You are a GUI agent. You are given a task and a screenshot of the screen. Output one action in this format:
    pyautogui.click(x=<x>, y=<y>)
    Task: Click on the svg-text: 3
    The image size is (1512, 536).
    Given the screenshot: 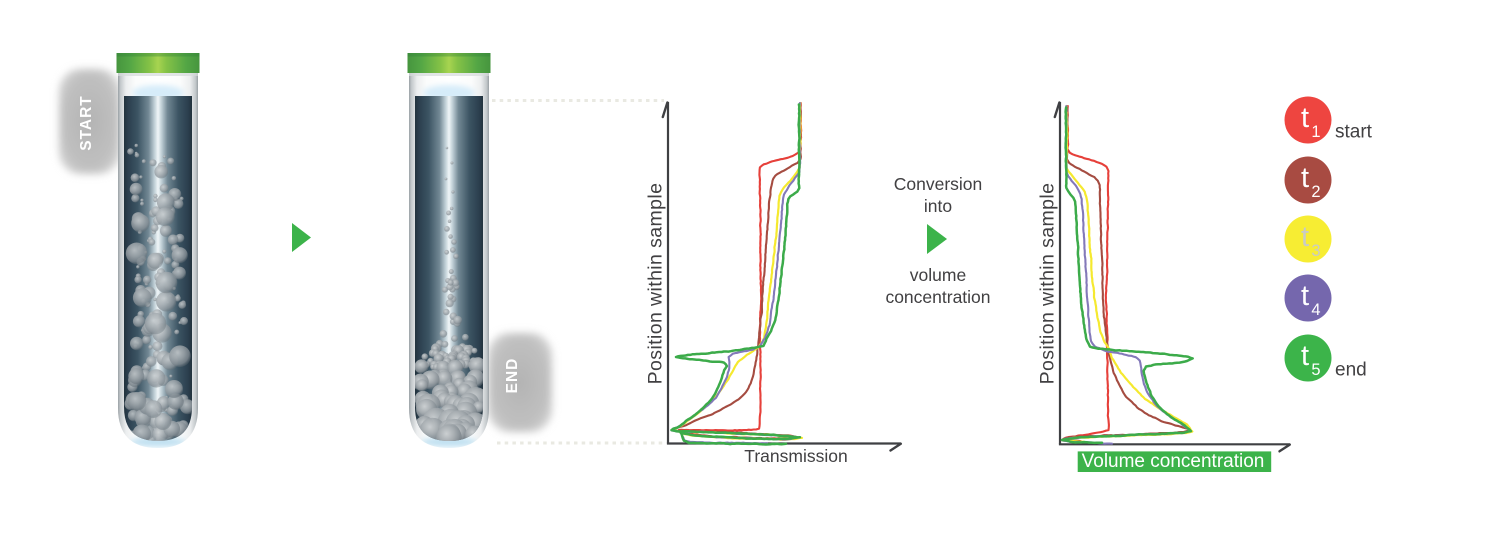 What is the action you would take?
    pyautogui.click(x=1315, y=251)
    